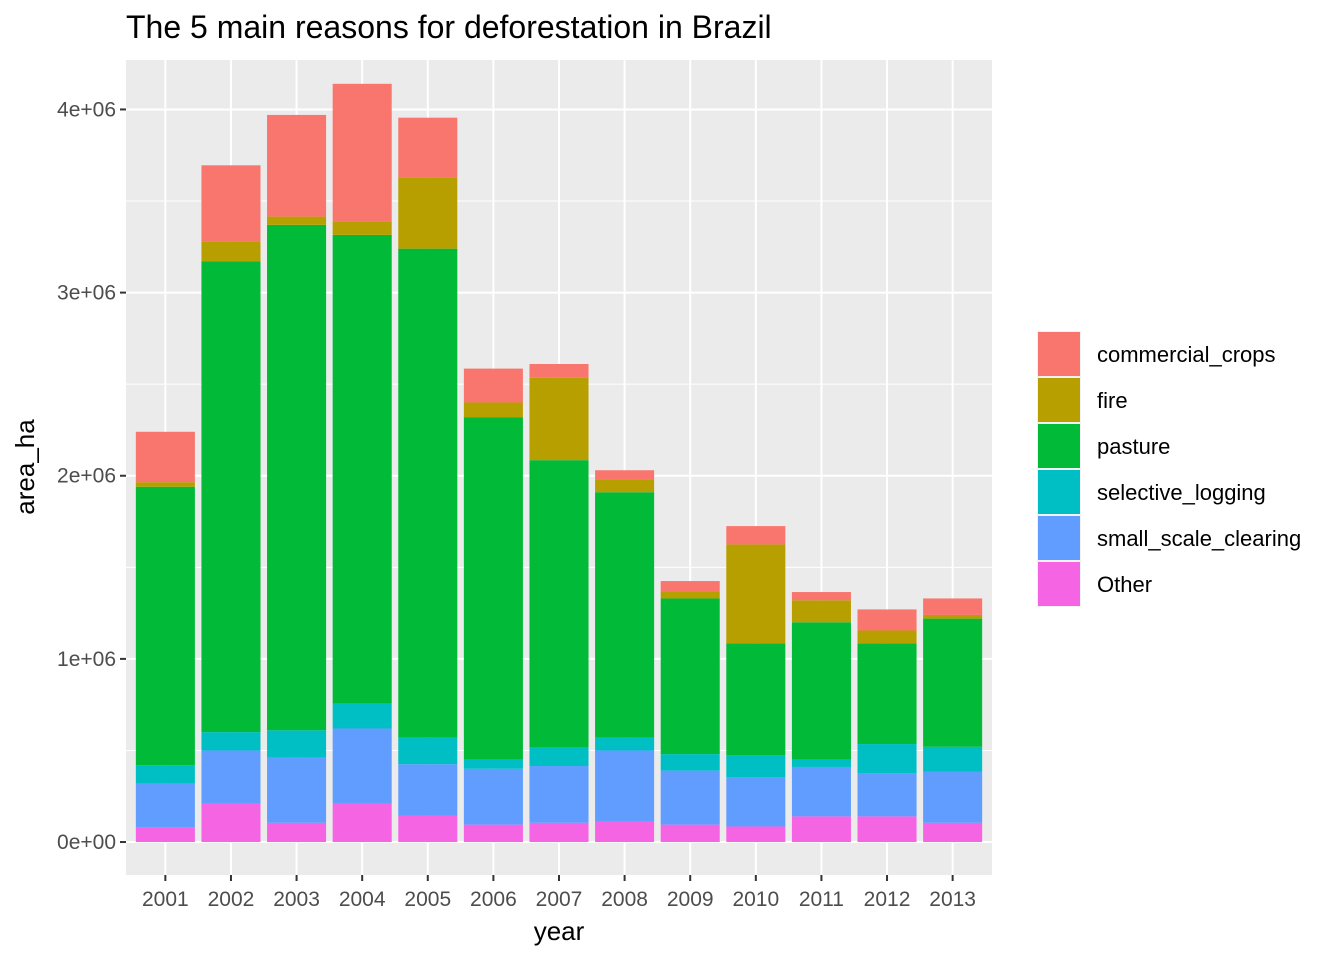 This screenshot has width=1344, height=960. I want to click on bar-2005-other, so click(428, 829).